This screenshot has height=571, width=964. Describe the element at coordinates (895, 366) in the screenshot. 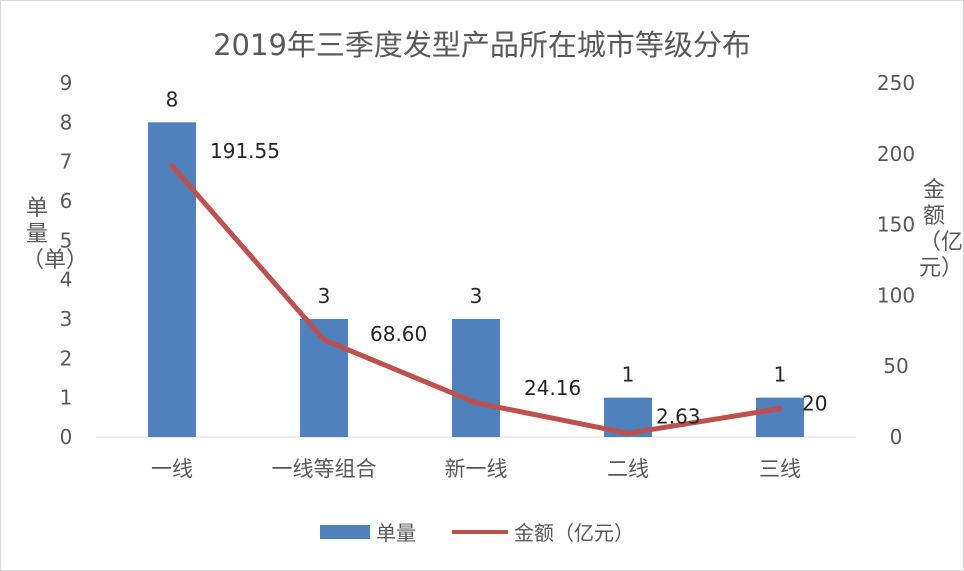

I see `y-right-tick-label: 50` at that location.